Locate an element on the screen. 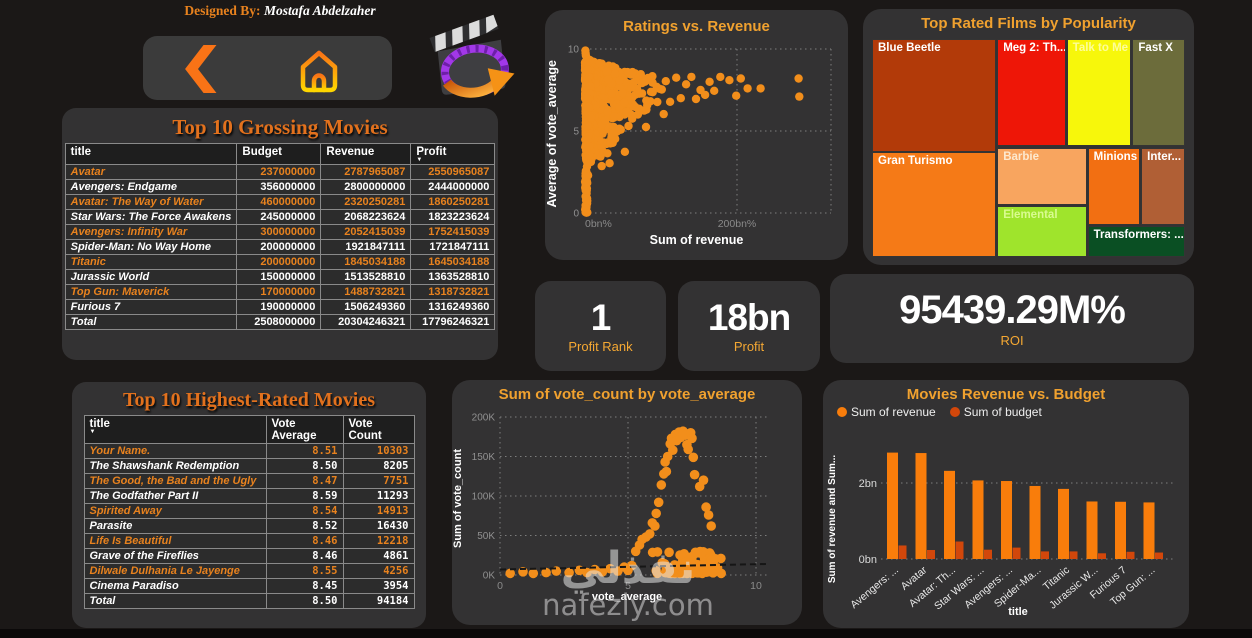  total-row: Total 8.50 94184 is located at coordinates (249, 601).